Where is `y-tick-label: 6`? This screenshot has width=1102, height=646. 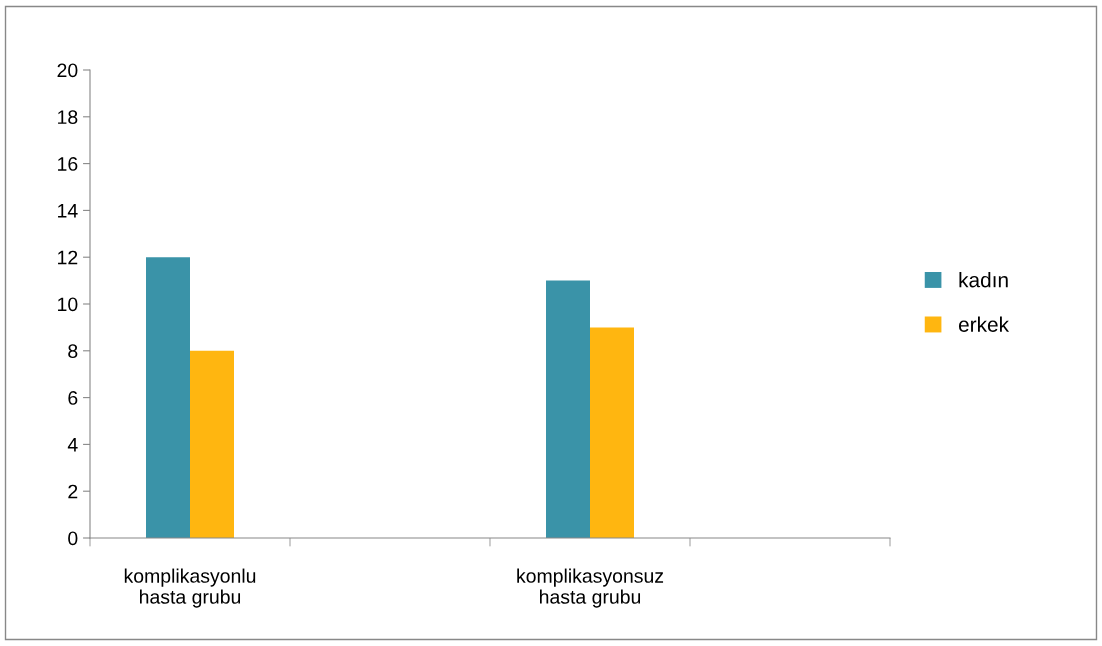 y-tick-label: 6 is located at coordinates (73, 398).